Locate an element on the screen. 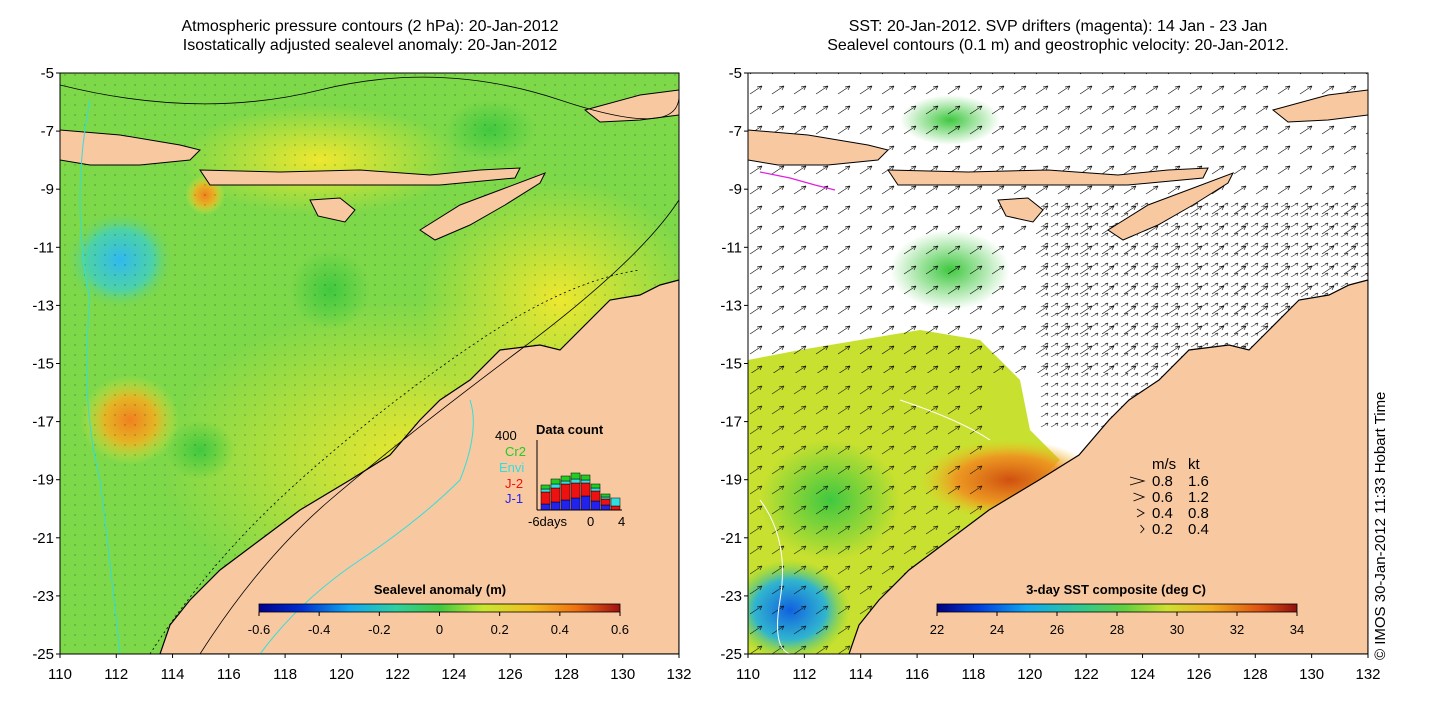 This screenshot has height=720, width=1440. sst-colorbar-ticks: 22 24 26 28 30 32 34 is located at coordinates (1117, 624).